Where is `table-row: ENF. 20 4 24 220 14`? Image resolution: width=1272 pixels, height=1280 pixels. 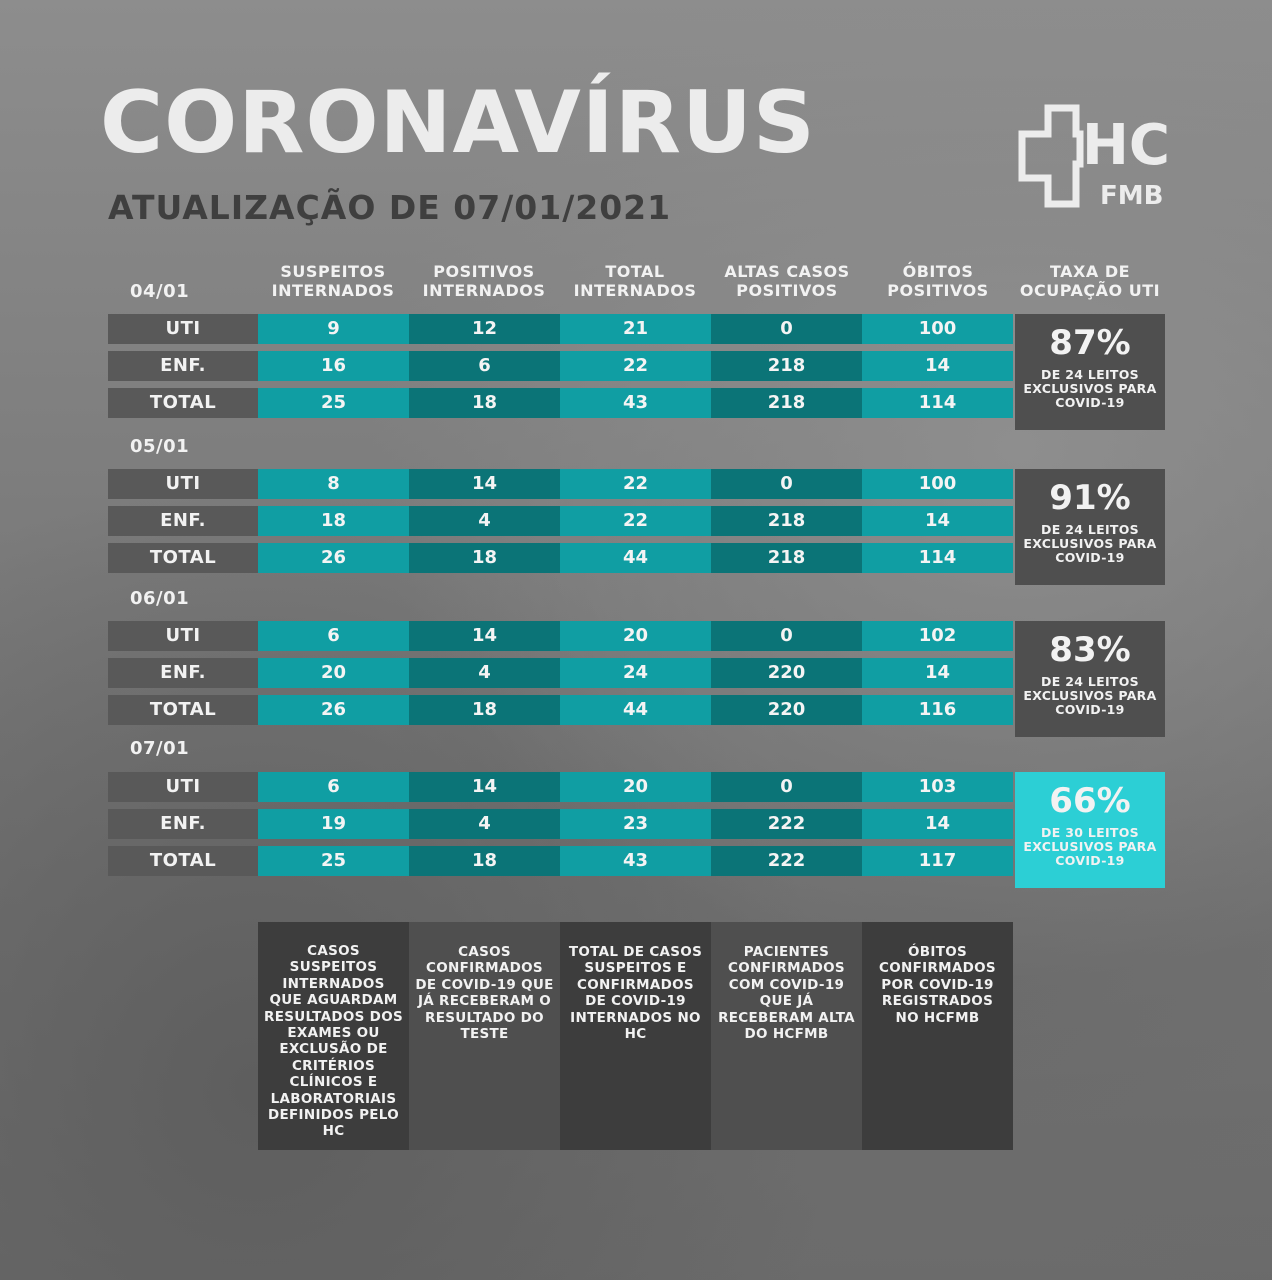 table-row: ENF. 20 4 24 220 14 is located at coordinates (560, 673).